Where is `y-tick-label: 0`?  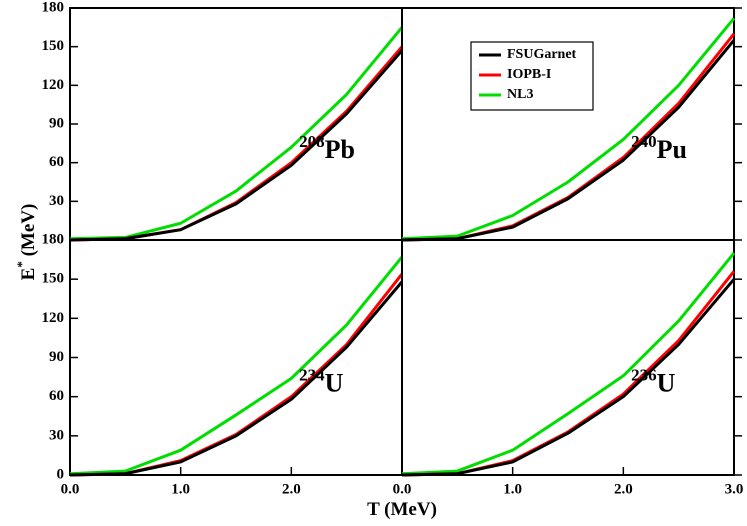
y-tick-label: 0 is located at coordinates (61, 474).